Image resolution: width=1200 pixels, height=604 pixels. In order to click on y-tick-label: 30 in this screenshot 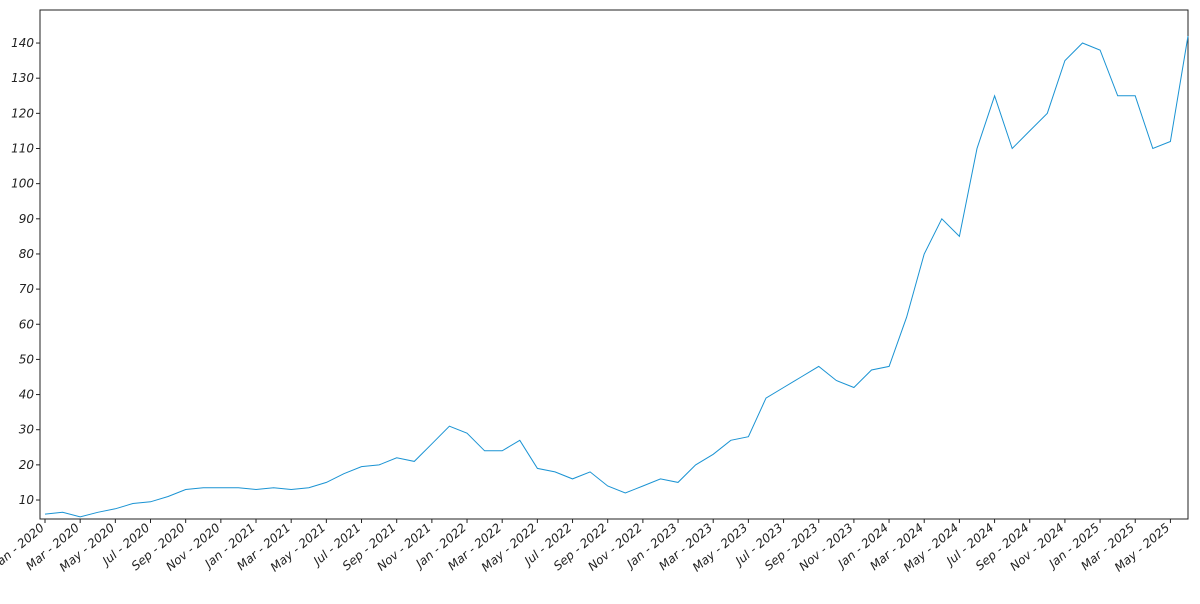, I will do `click(27, 430)`.